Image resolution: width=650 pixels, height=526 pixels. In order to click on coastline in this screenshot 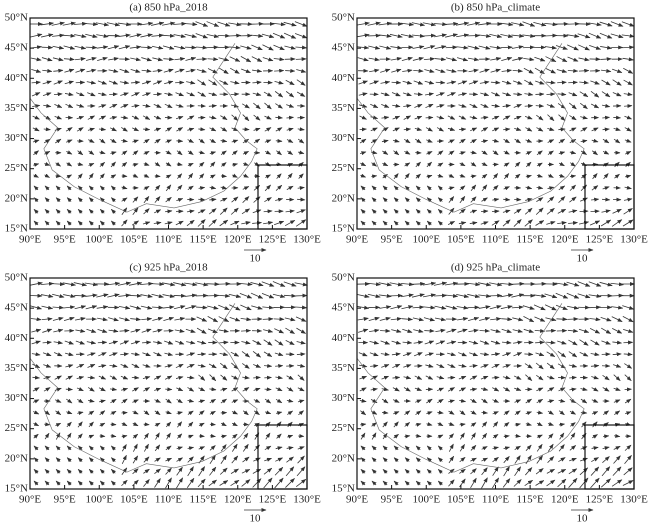, I will do `click(470, 128)`.